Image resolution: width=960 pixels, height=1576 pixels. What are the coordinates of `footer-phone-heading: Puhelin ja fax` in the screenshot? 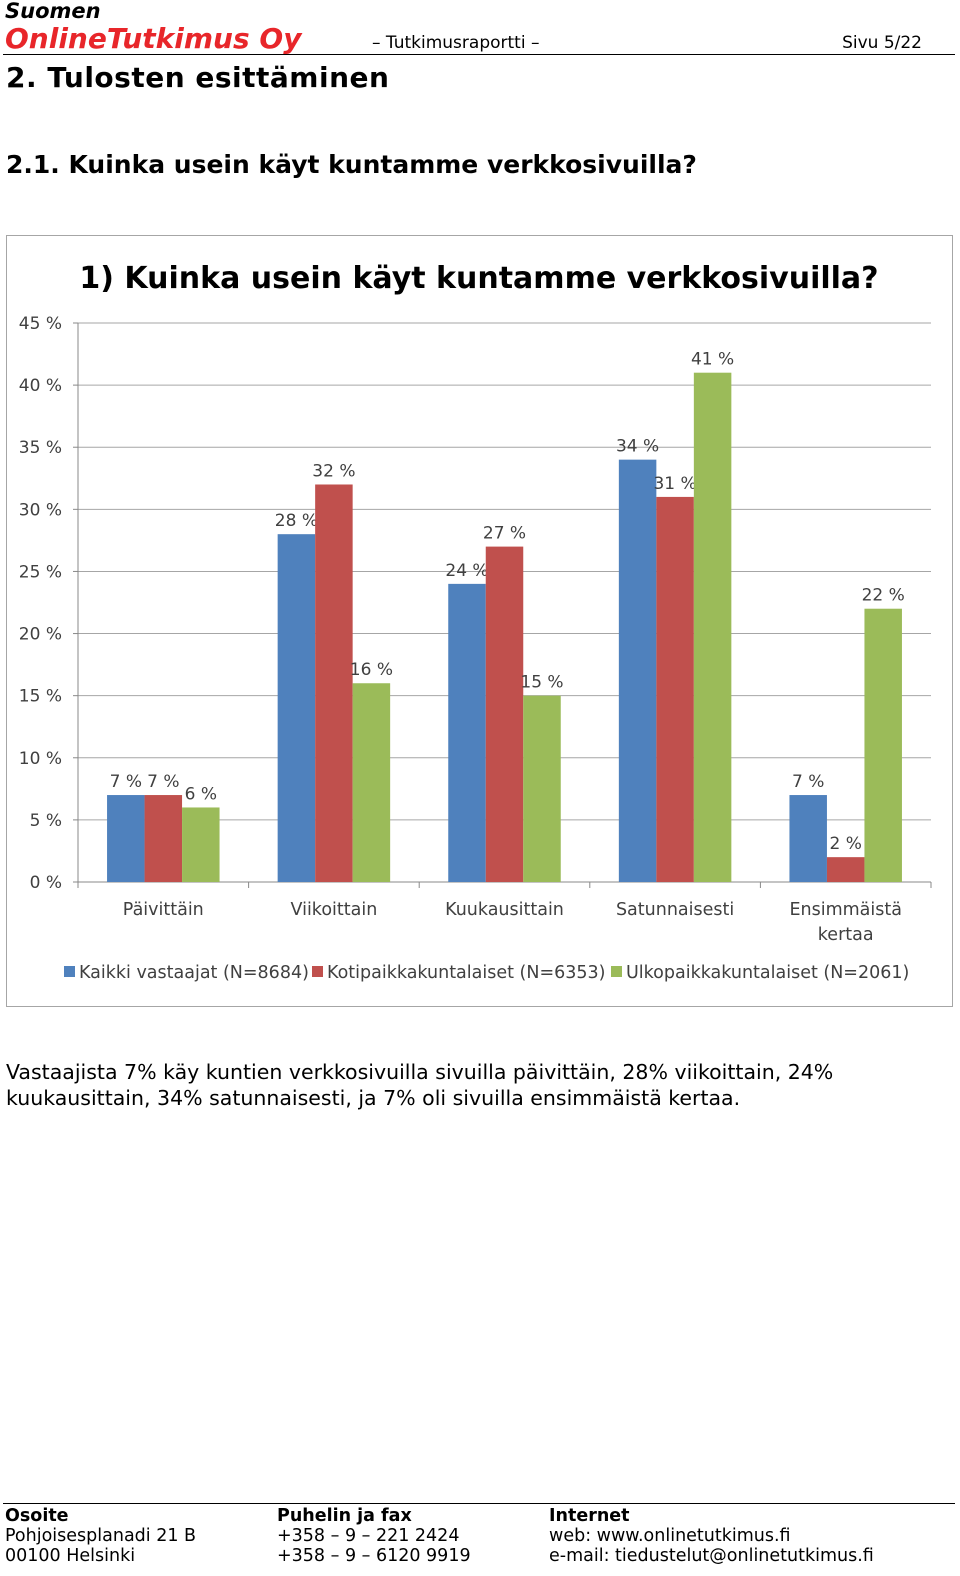 It's located at (344, 1516).